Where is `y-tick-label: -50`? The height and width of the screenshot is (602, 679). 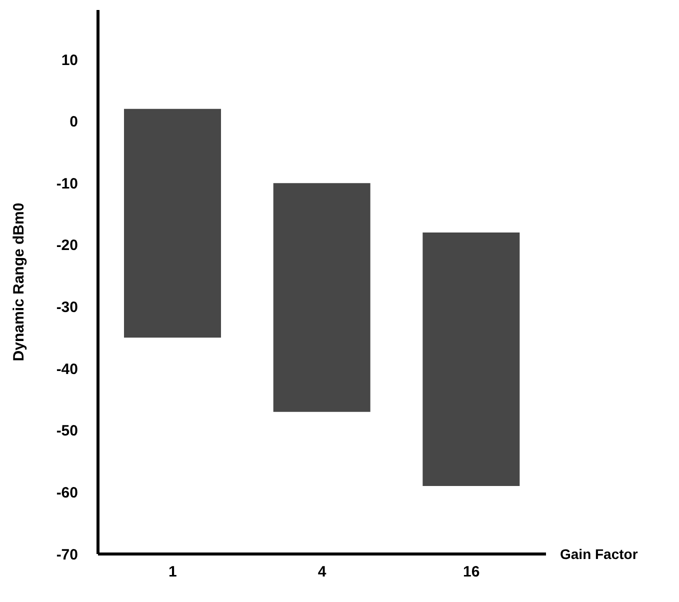
y-tick-label: -50 is located at coordinates (67, 431).